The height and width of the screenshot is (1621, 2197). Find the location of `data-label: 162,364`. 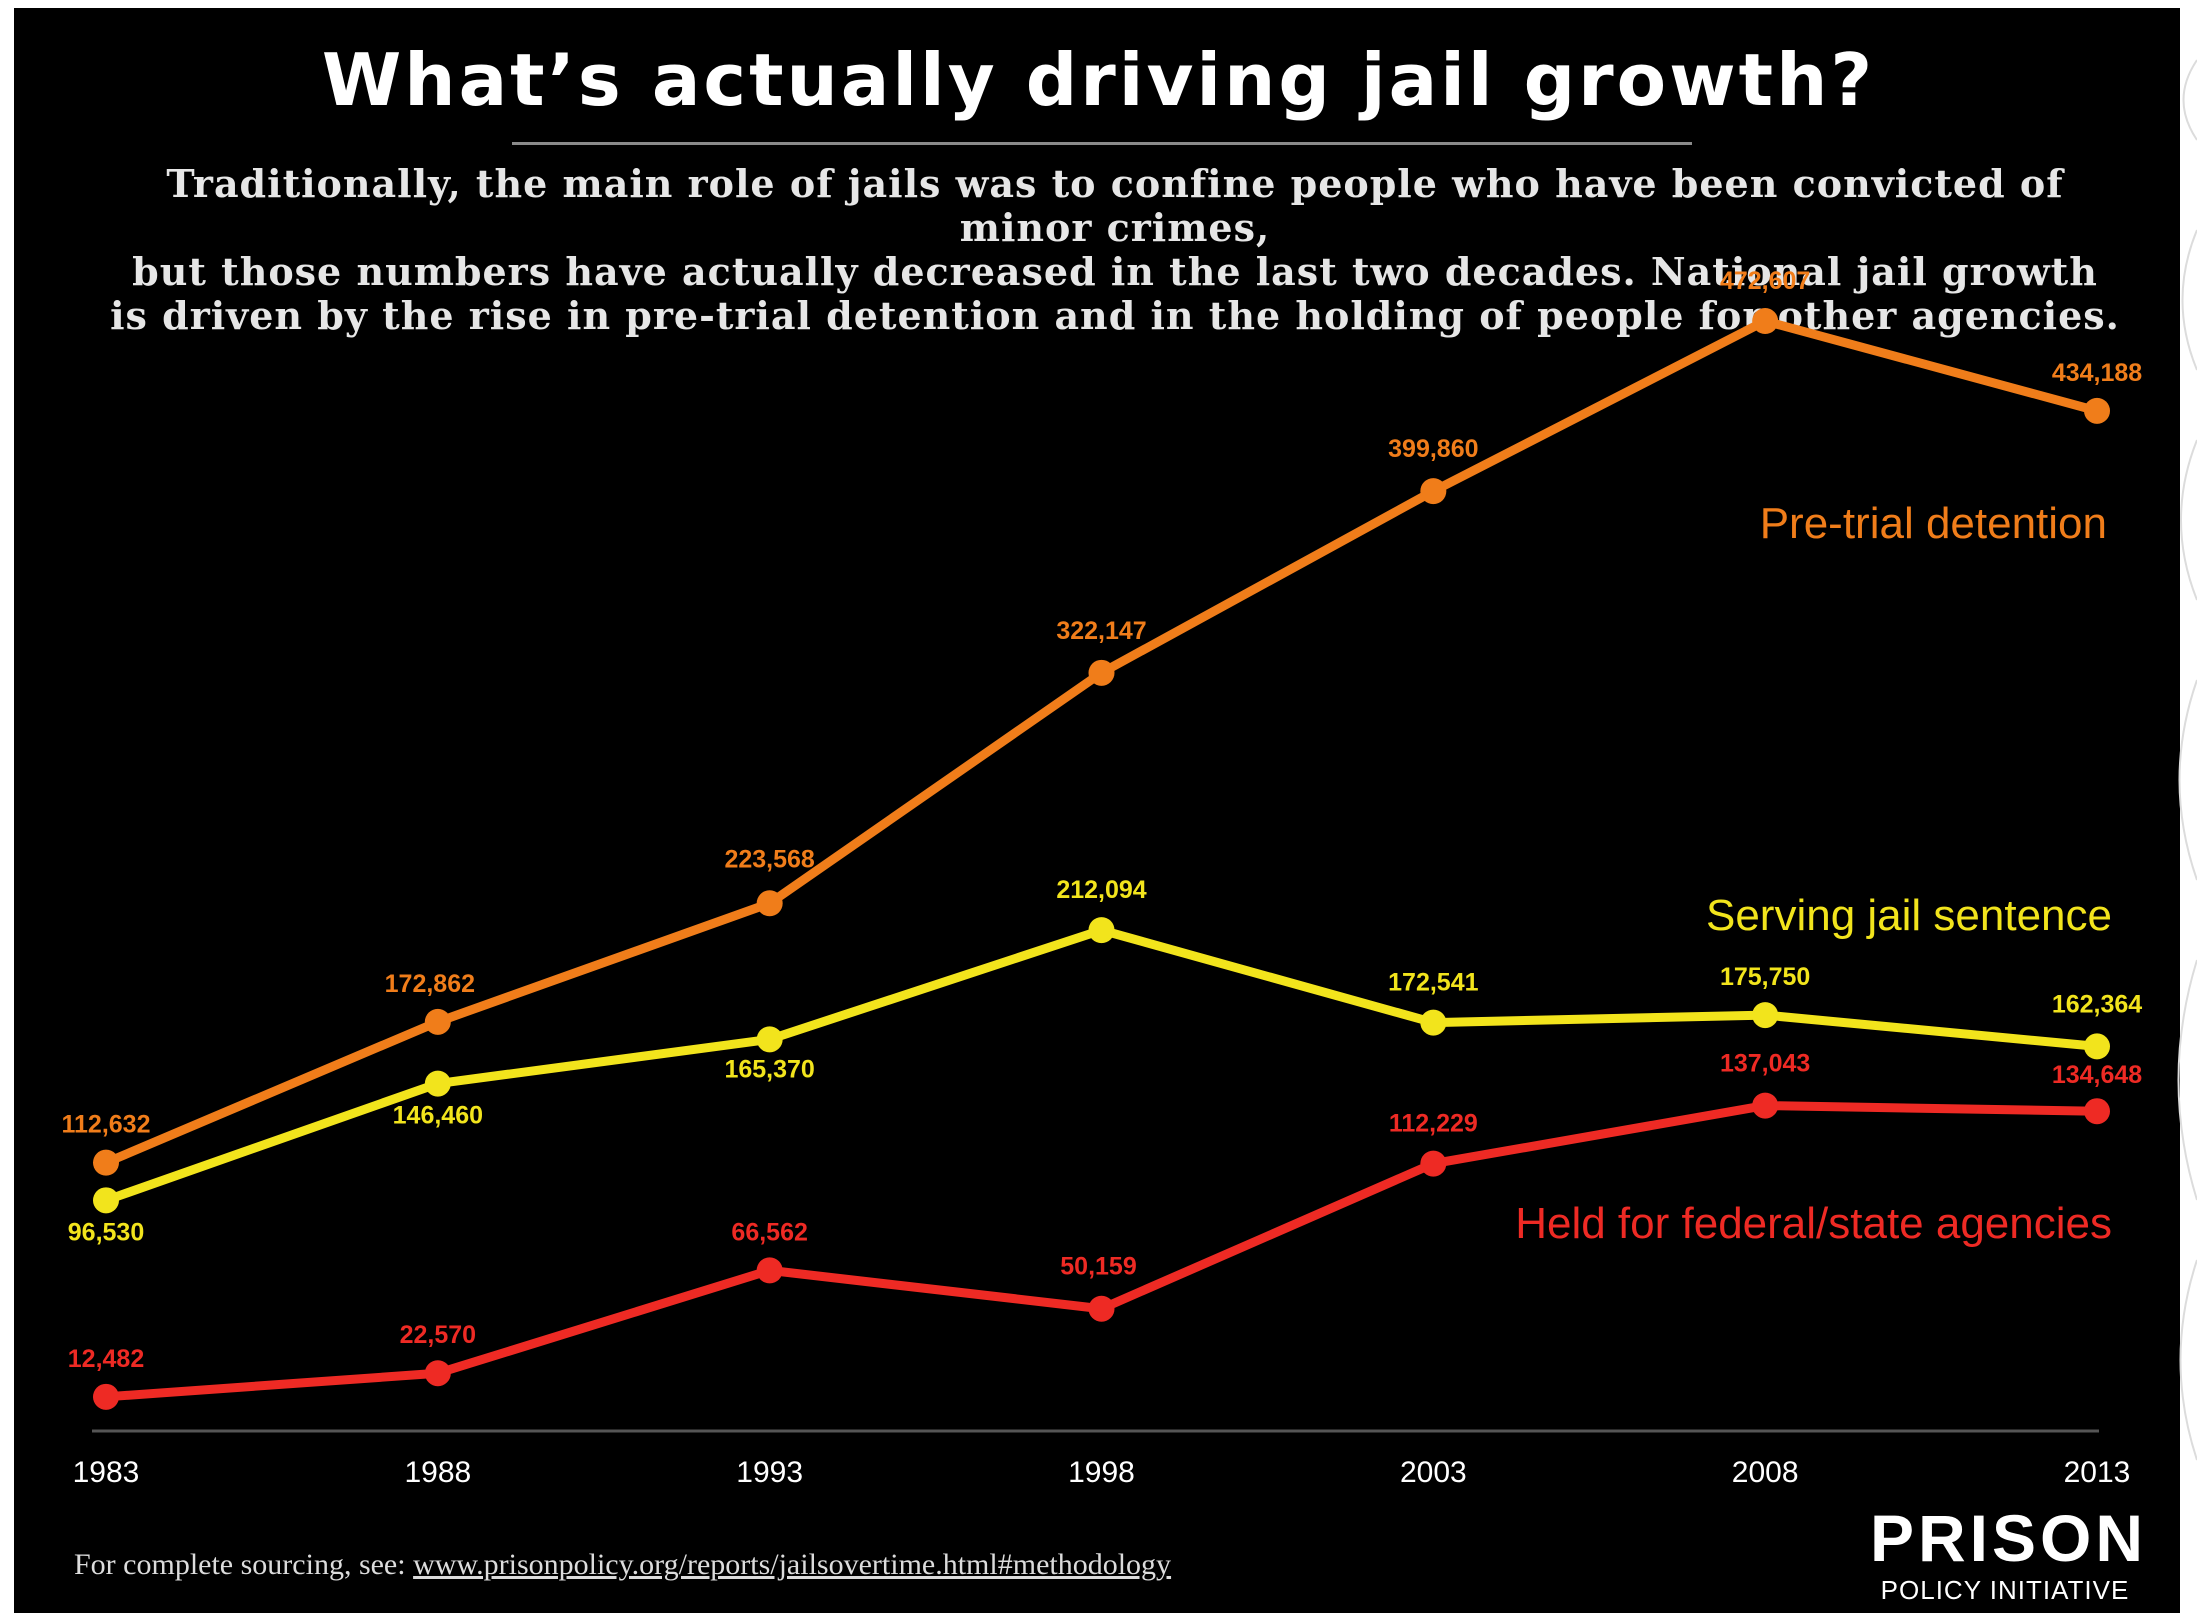

data-label: 162,364 is located at coordinates (2097, 1004).